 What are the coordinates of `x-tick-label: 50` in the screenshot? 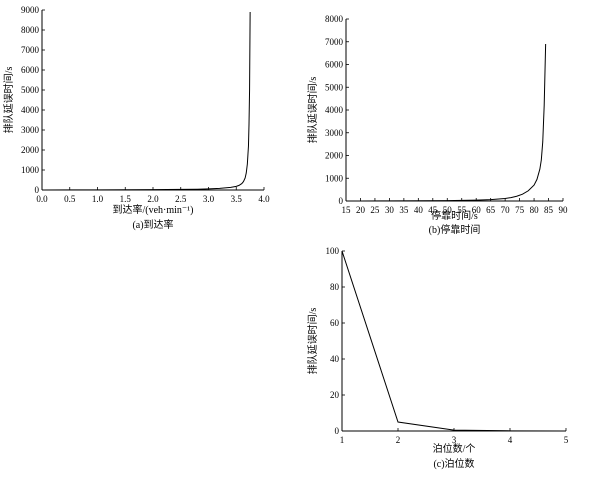 It's located at (448, 210).